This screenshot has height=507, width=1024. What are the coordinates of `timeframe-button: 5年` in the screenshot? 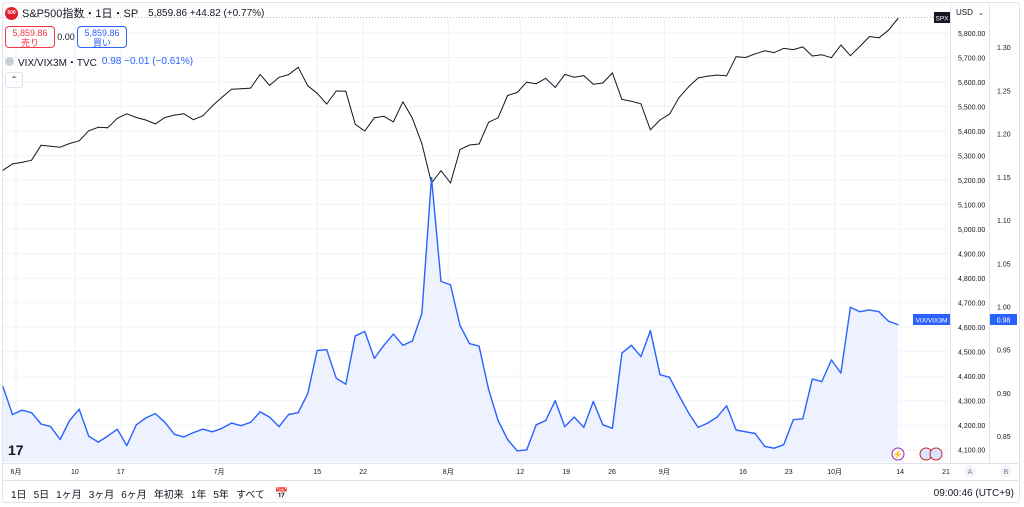 It's located at (221, 495).